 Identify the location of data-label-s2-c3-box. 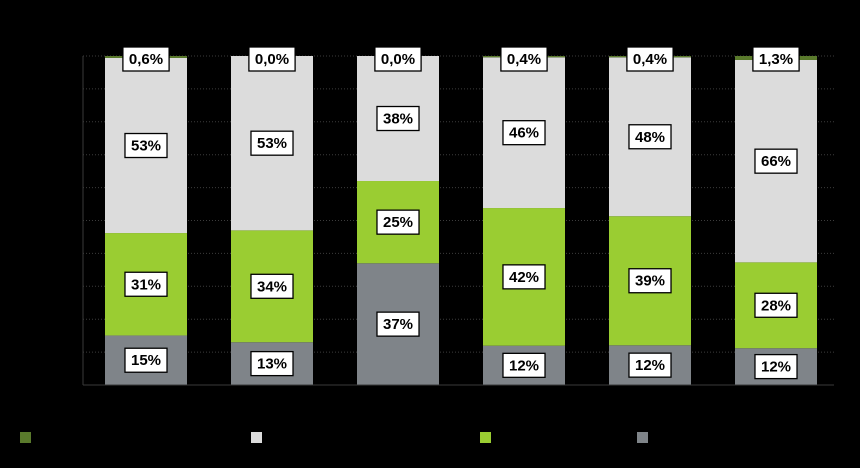
(524, 133).